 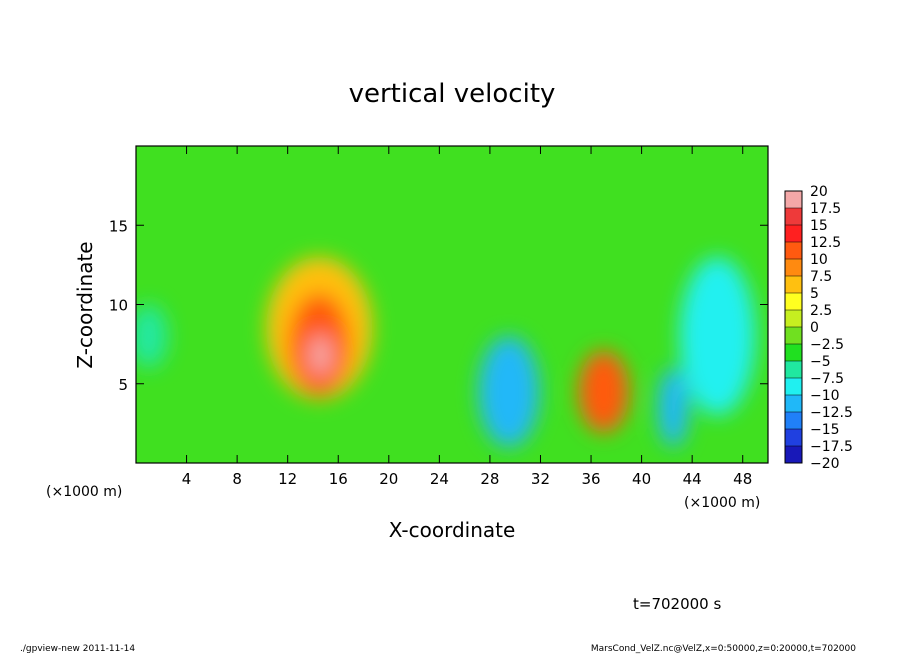 I want to click on chart-title: vertical velocity, so click(x=452, y=94).